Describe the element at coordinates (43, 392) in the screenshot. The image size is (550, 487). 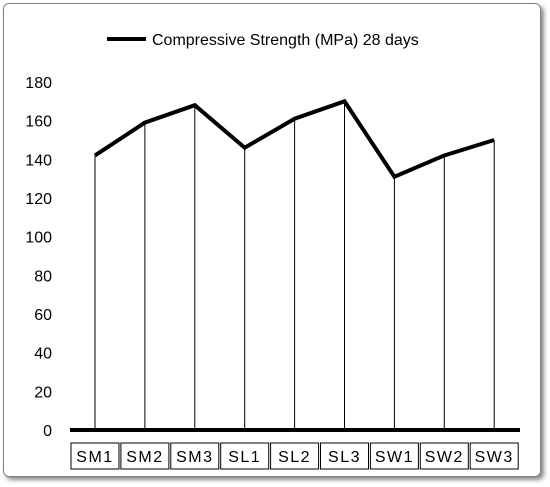
I see `y-tick-label: 20` at that location.